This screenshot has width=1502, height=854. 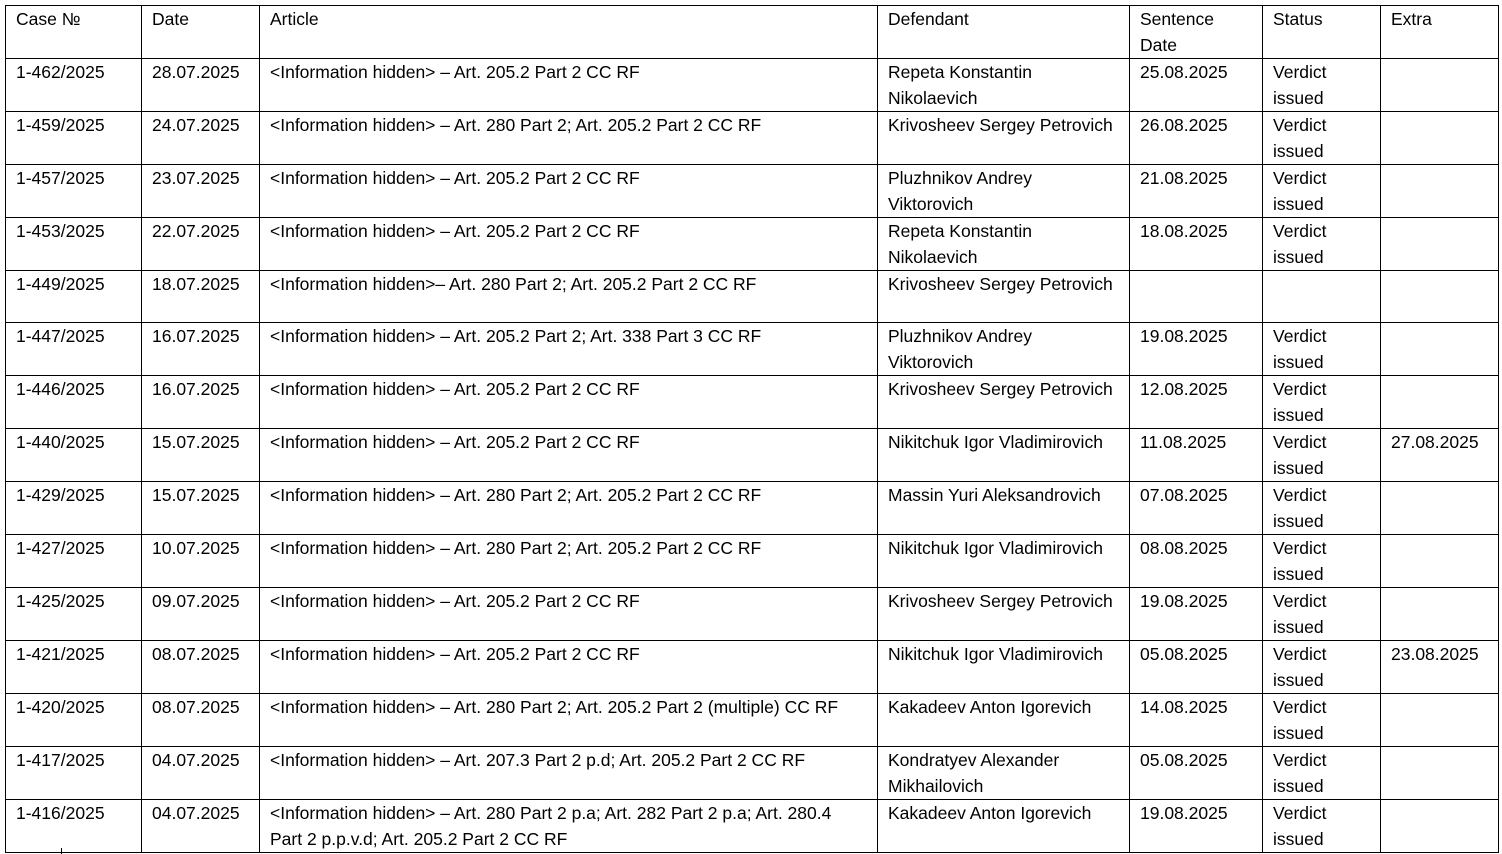 What do you see at coordinates (1196, 561) in the screenshot?
I see `cell-sentence-date: 08.08.2025` at bounding box center [1196, 561].